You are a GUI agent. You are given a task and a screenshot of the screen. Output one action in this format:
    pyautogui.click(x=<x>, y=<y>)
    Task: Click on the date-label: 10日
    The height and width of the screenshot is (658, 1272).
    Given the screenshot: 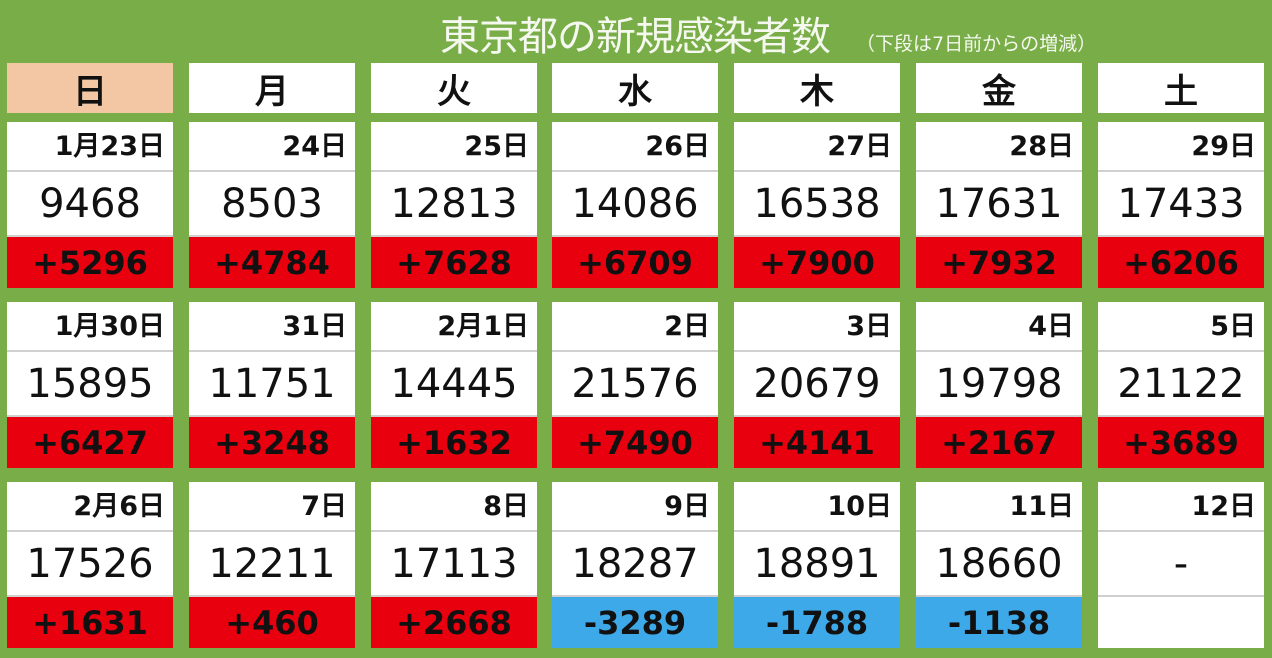 What is the action you would take?
    pyautogui.click(x=817, y=507)
    